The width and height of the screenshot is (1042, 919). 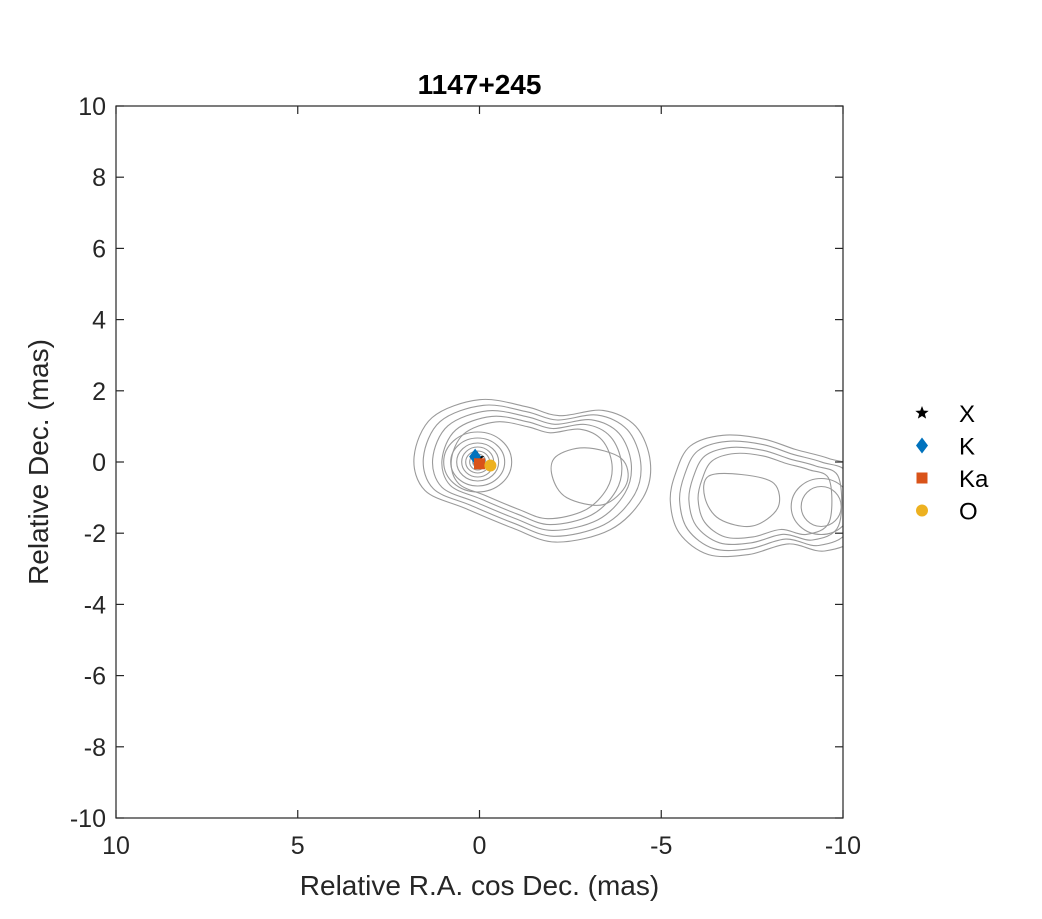 I want to click on y-tick-label: -8, so click(x=95, y=748).